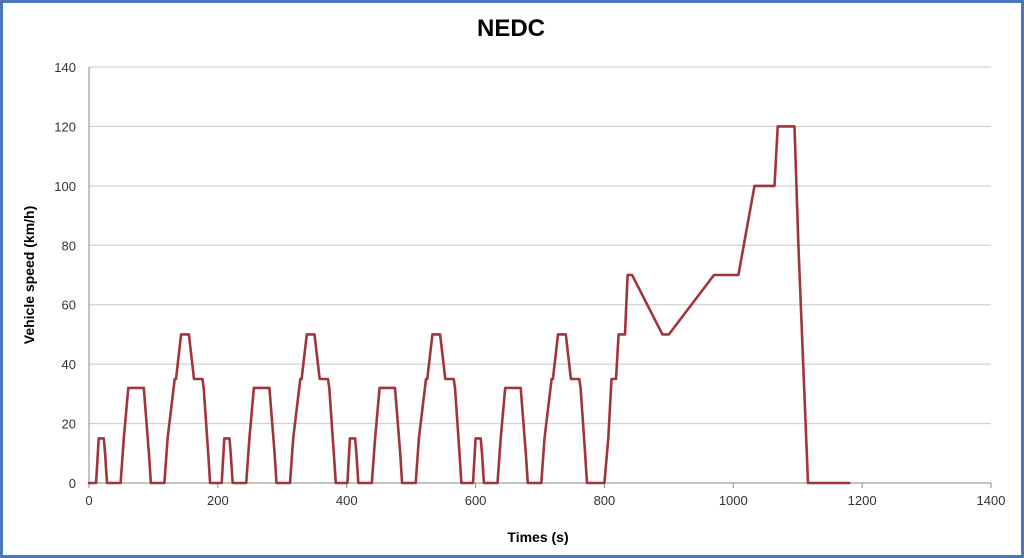  Describe the element at coordinates (545, 500) in the screenshot. I see `x-tick-labels: 0 200 400 600 800 1000 1200 1400` at that location.